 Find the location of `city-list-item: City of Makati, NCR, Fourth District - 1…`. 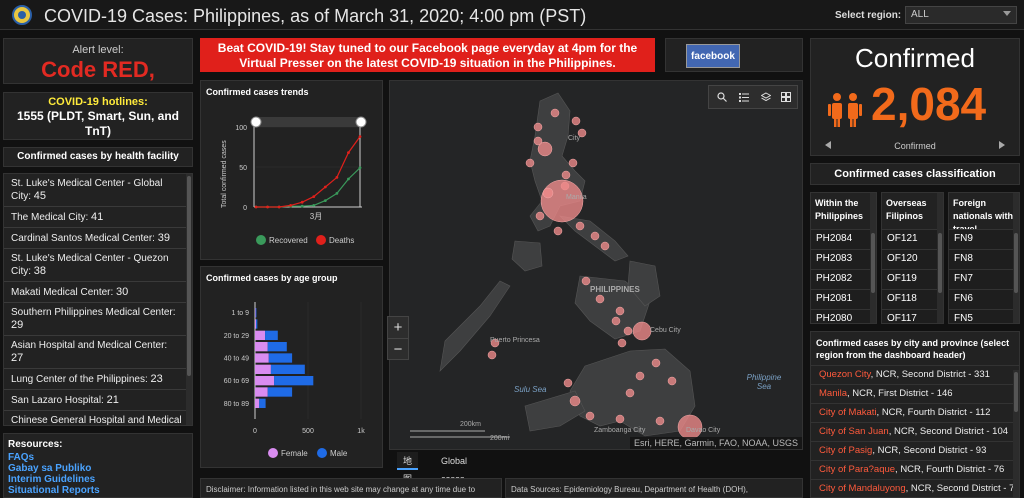

city-list-item: City of Makati, NCR, Fourth District - 1… is located at coordinates (915, 412).